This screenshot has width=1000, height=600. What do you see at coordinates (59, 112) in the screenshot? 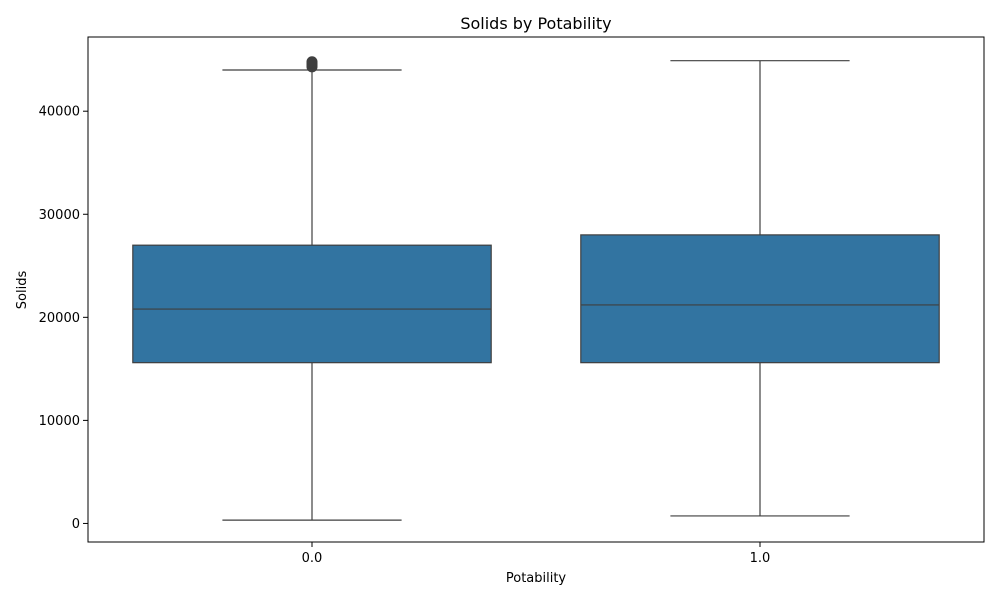
I see `y-tick-label: 40000` at bounding box center [59, 112].